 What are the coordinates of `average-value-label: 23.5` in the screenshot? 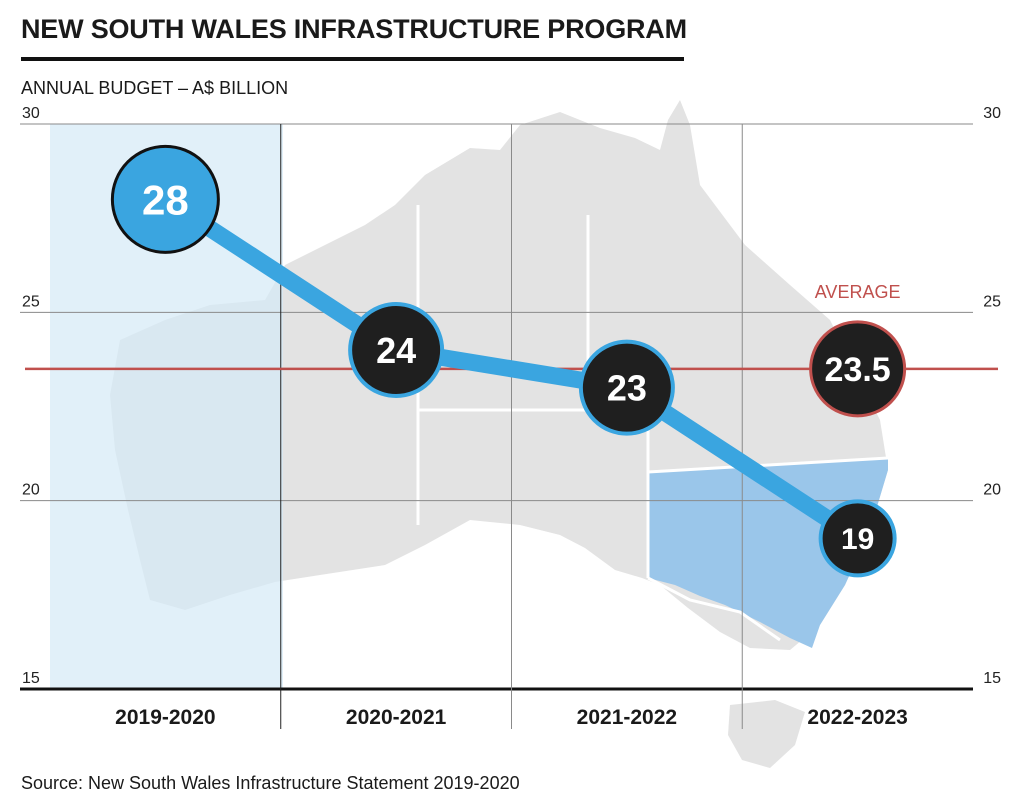 It's located at (858, 370).